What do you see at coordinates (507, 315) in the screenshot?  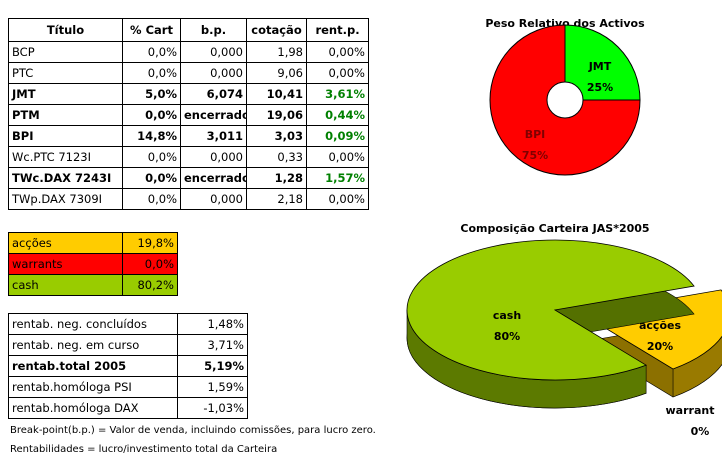 I see `slice-label: cash` at bounding box center [507, 315].